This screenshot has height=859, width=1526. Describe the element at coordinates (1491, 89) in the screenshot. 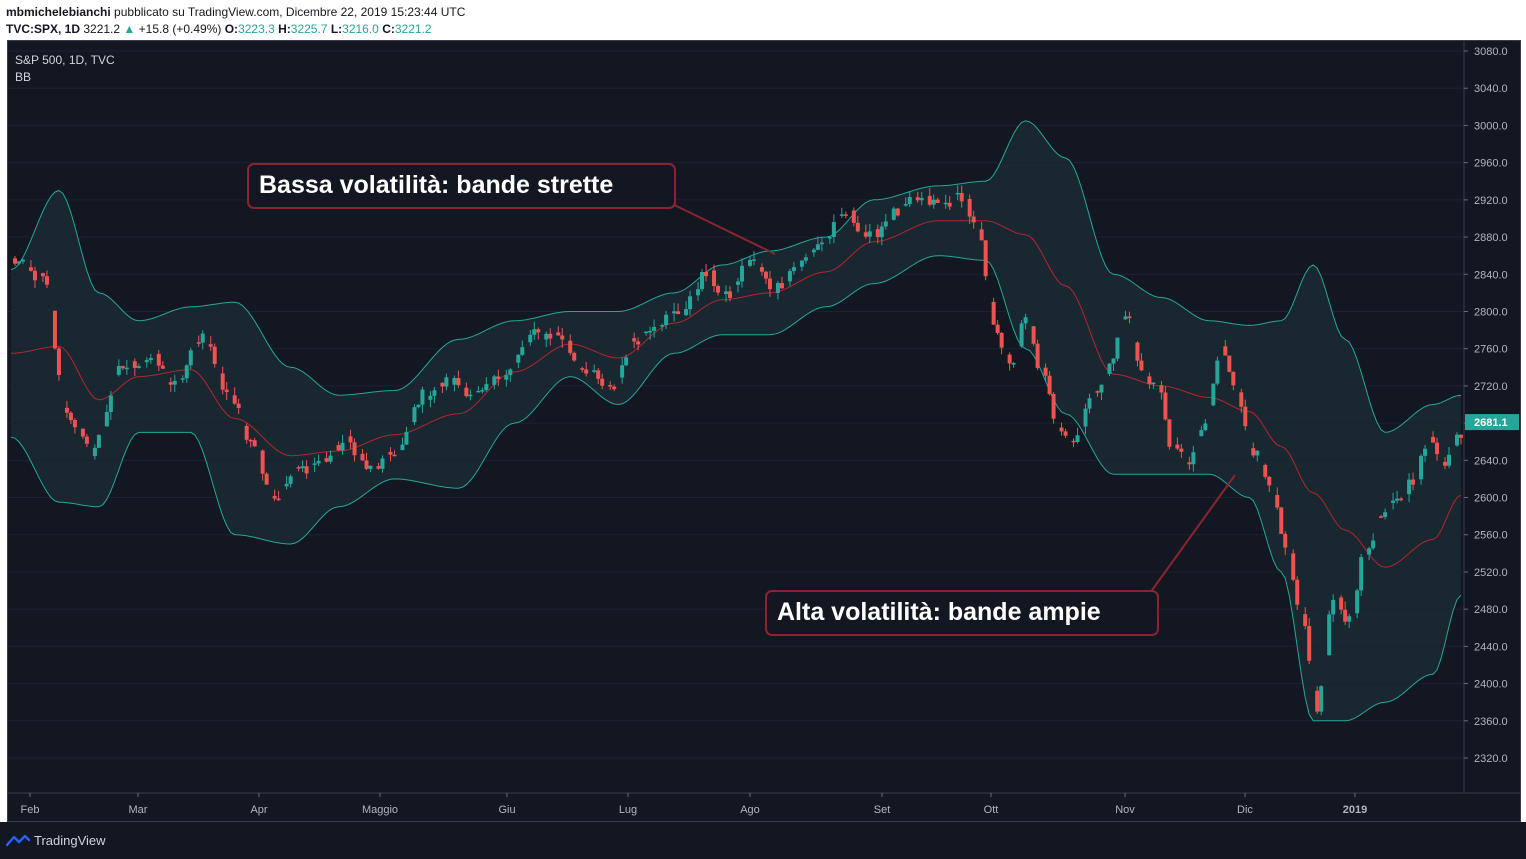

I see `y-tick-label: 3040.0` at that location.